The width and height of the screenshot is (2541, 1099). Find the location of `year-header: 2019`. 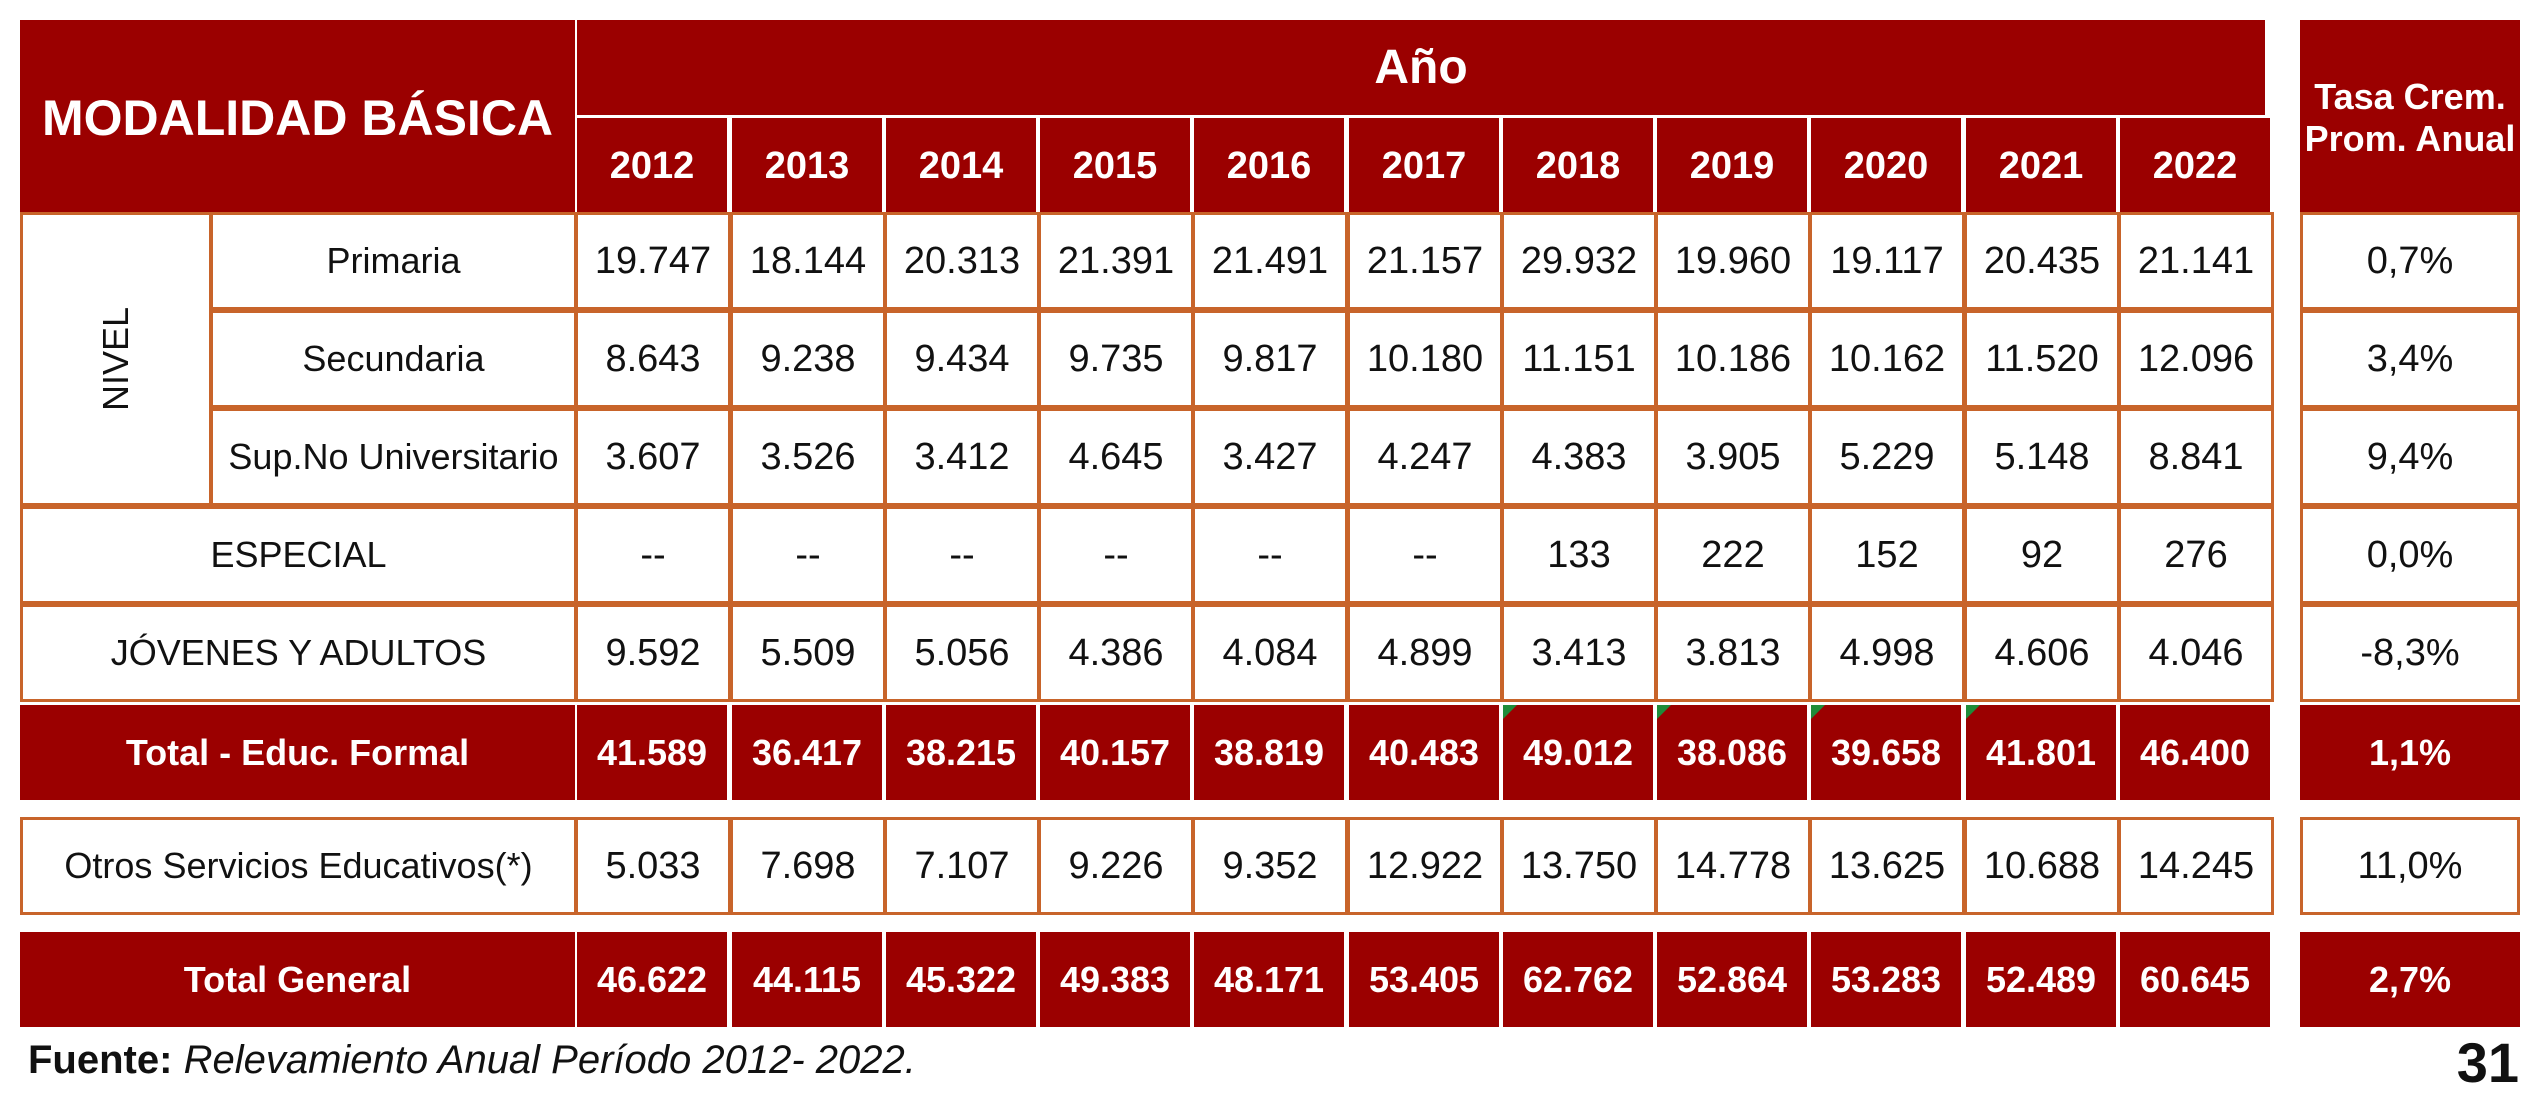

year-header: 2019 is located at coordinates (1732, 166).